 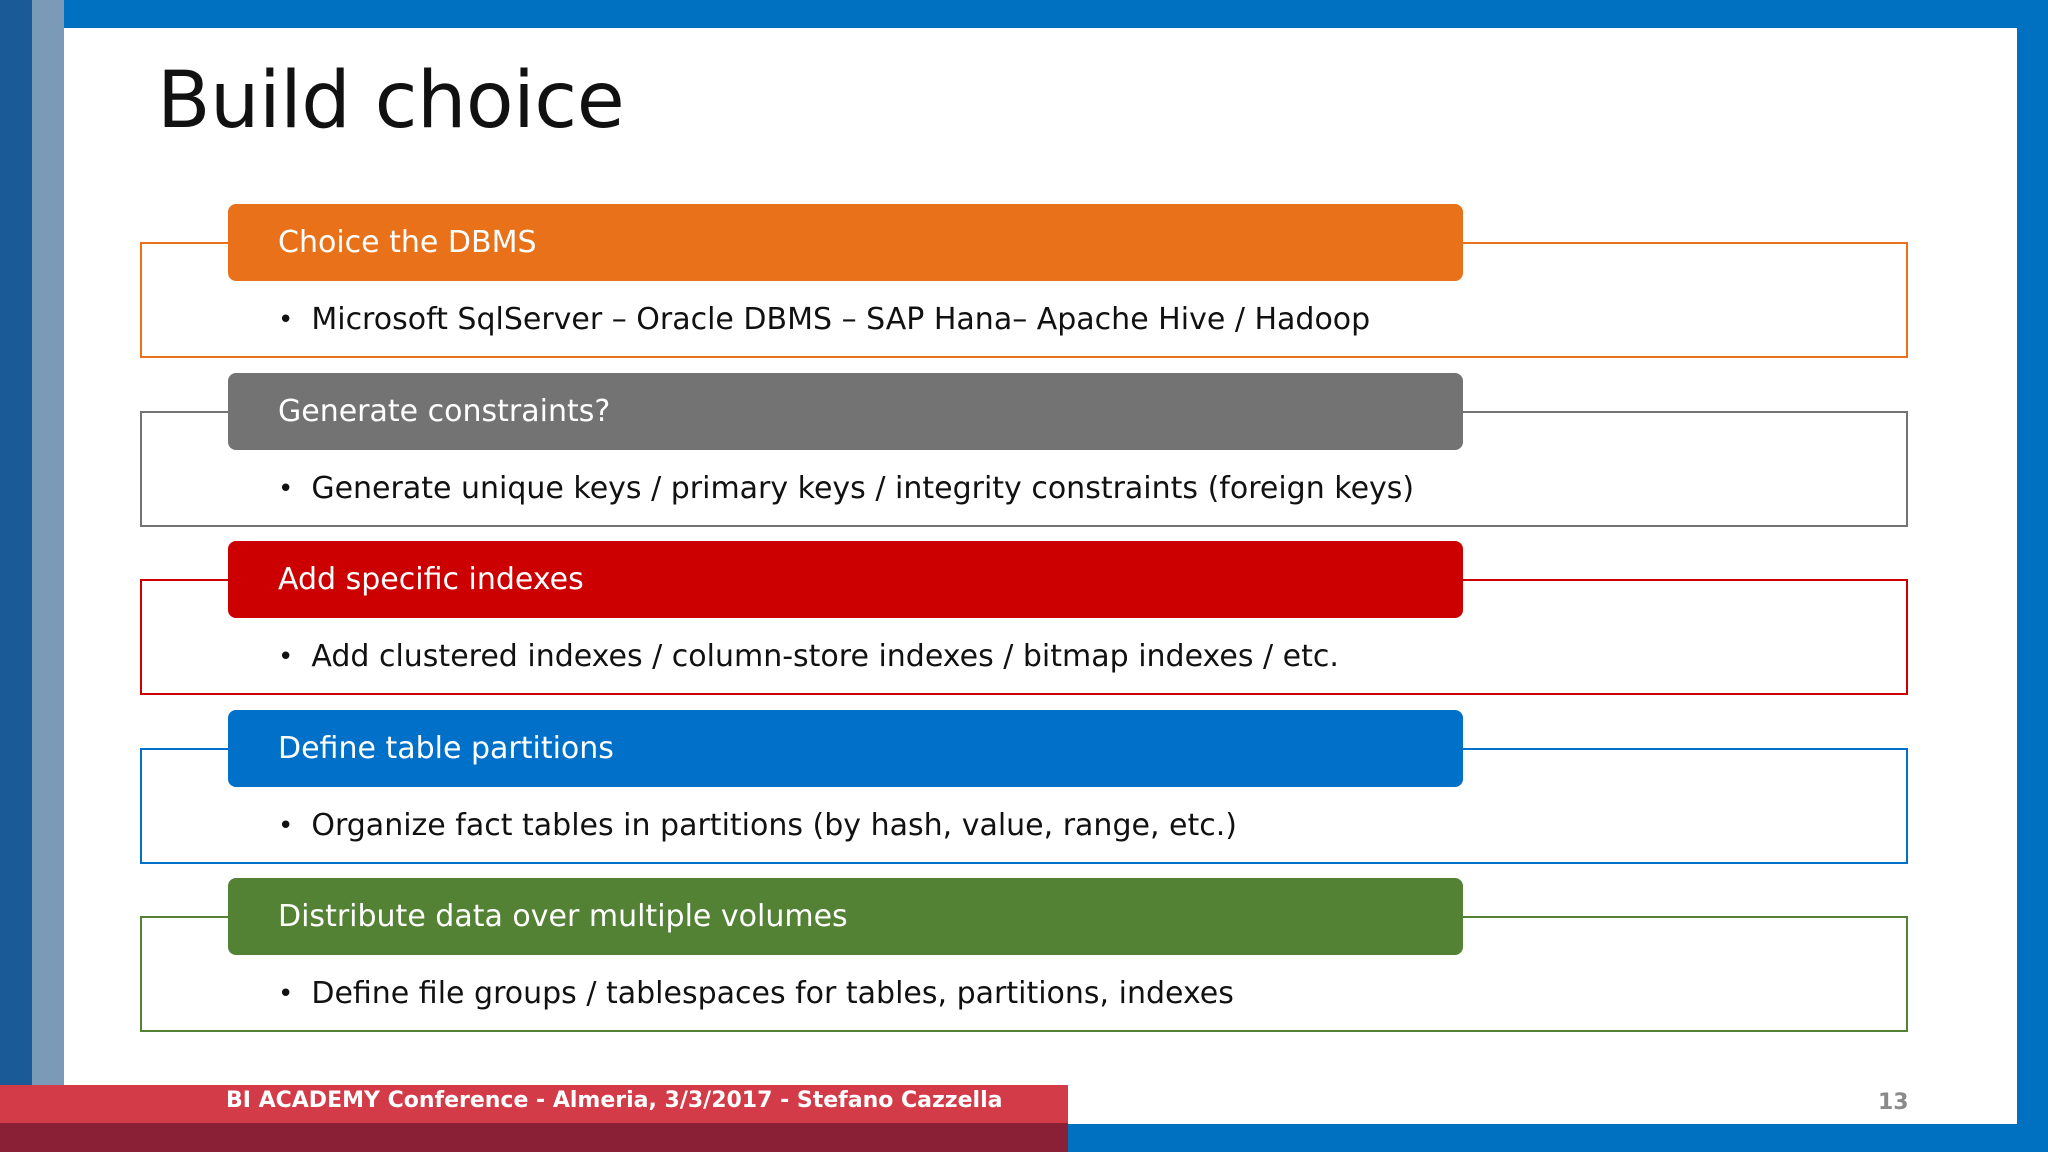 What do you see at coordinates (48, 576) in the screenshot?
I see `left-accent-light` at bounding box center [48, 576].